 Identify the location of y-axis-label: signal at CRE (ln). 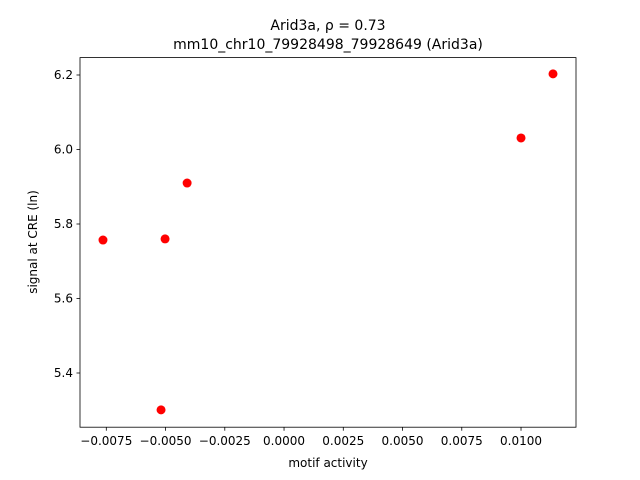
(33, 242).